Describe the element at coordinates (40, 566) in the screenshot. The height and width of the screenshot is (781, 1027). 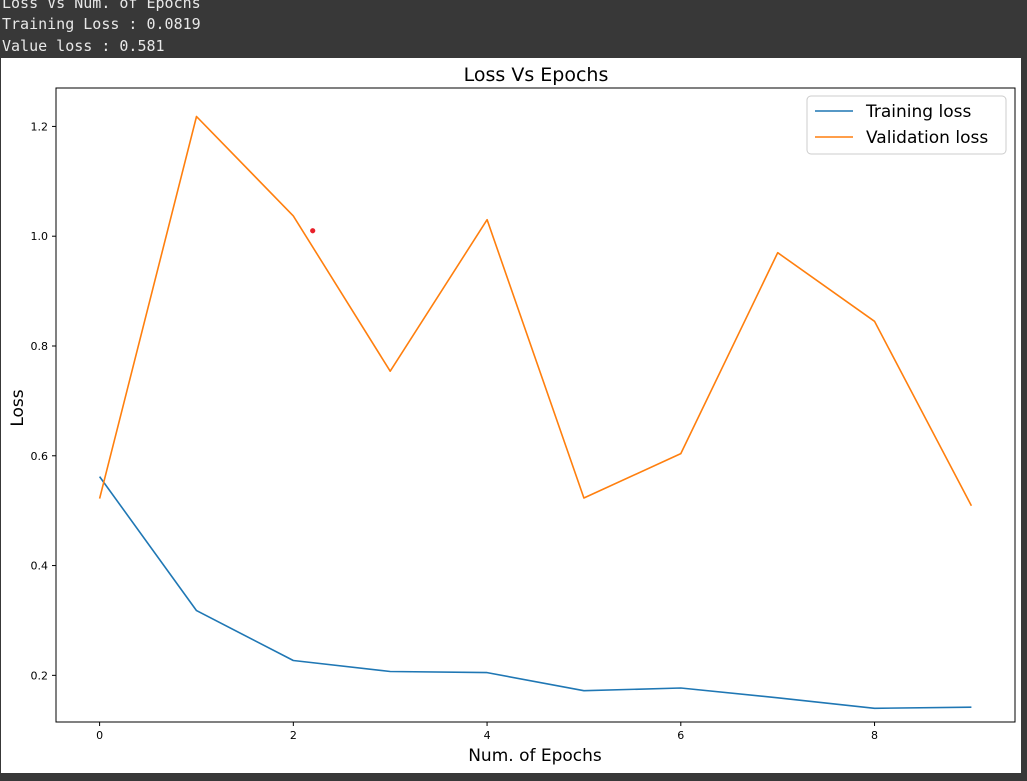
I see `y-tick-label: 0.4` at that location.